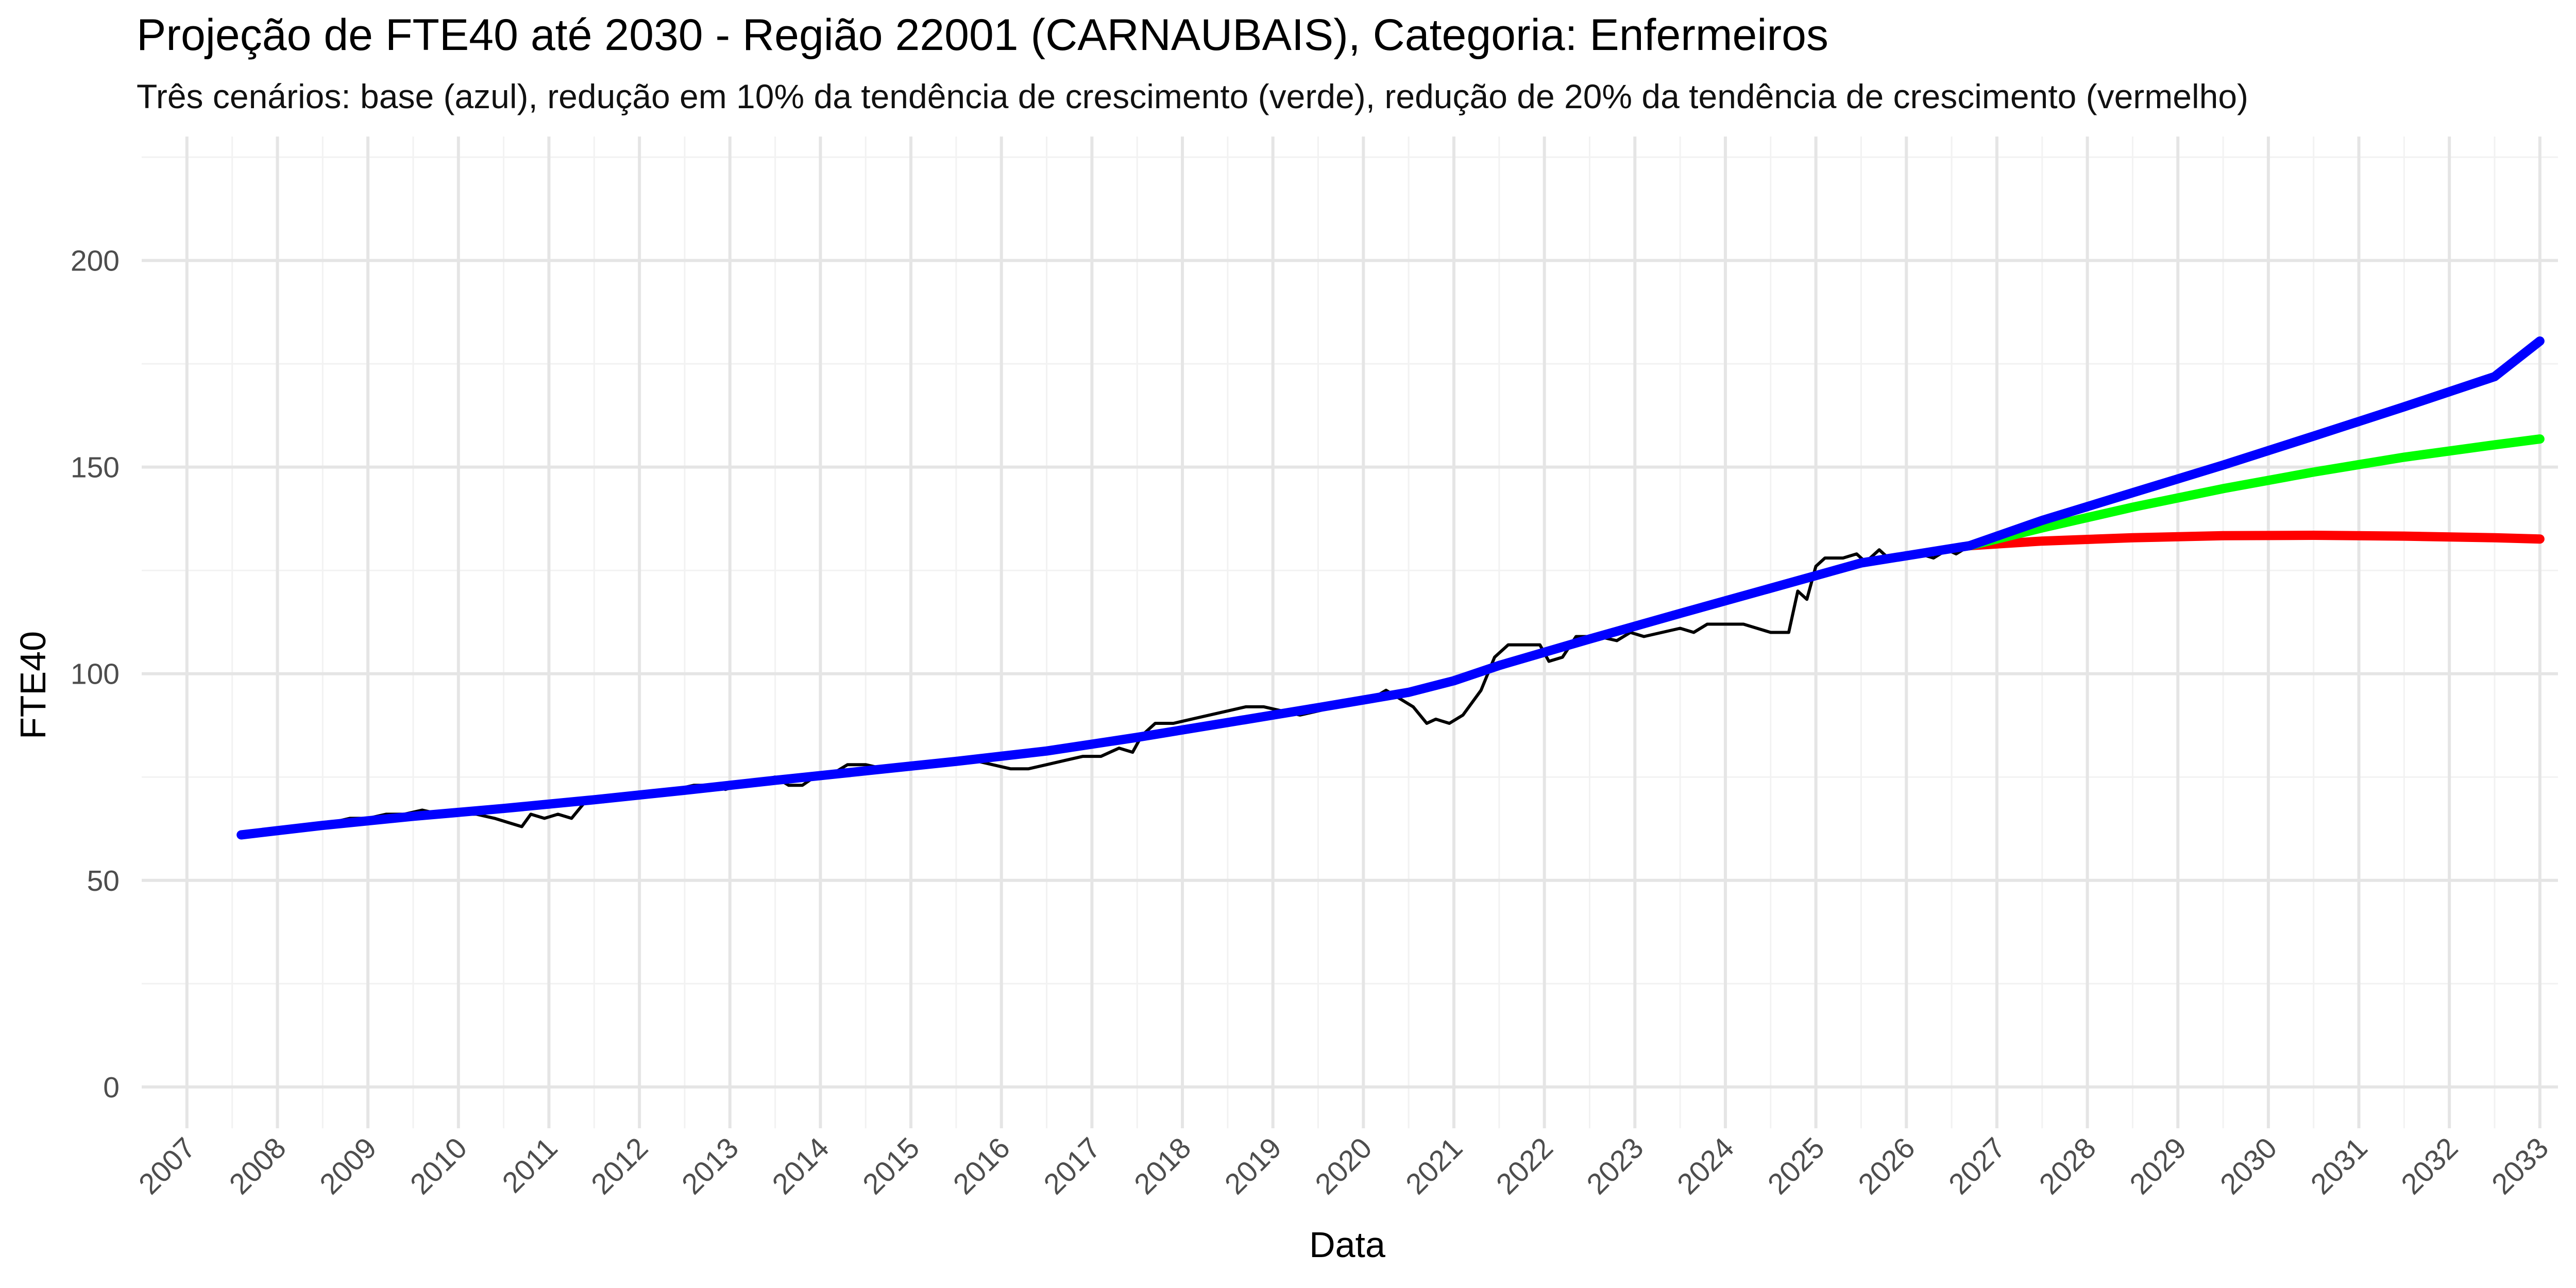  I want to click on x-tick-label: 2025, so click(1796, 1166).